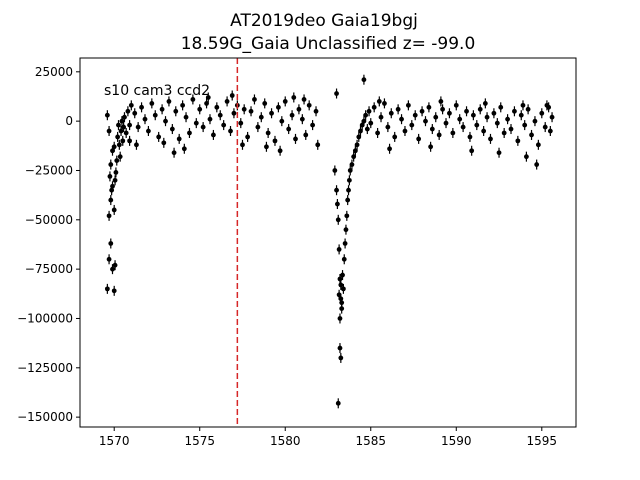 This screenshot has width=640, height=480. I want to click on x-tick-label: 1595, so click(542, 441).